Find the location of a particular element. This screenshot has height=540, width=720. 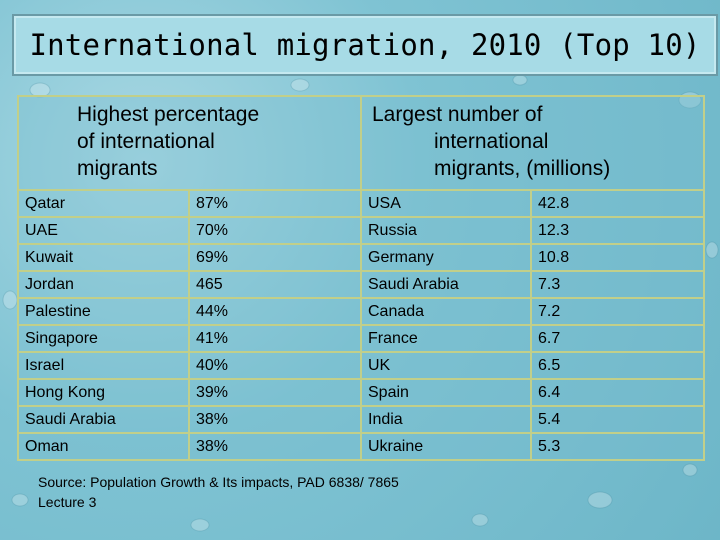

percentage-cell: 44% is located at coordinates (275, 311).